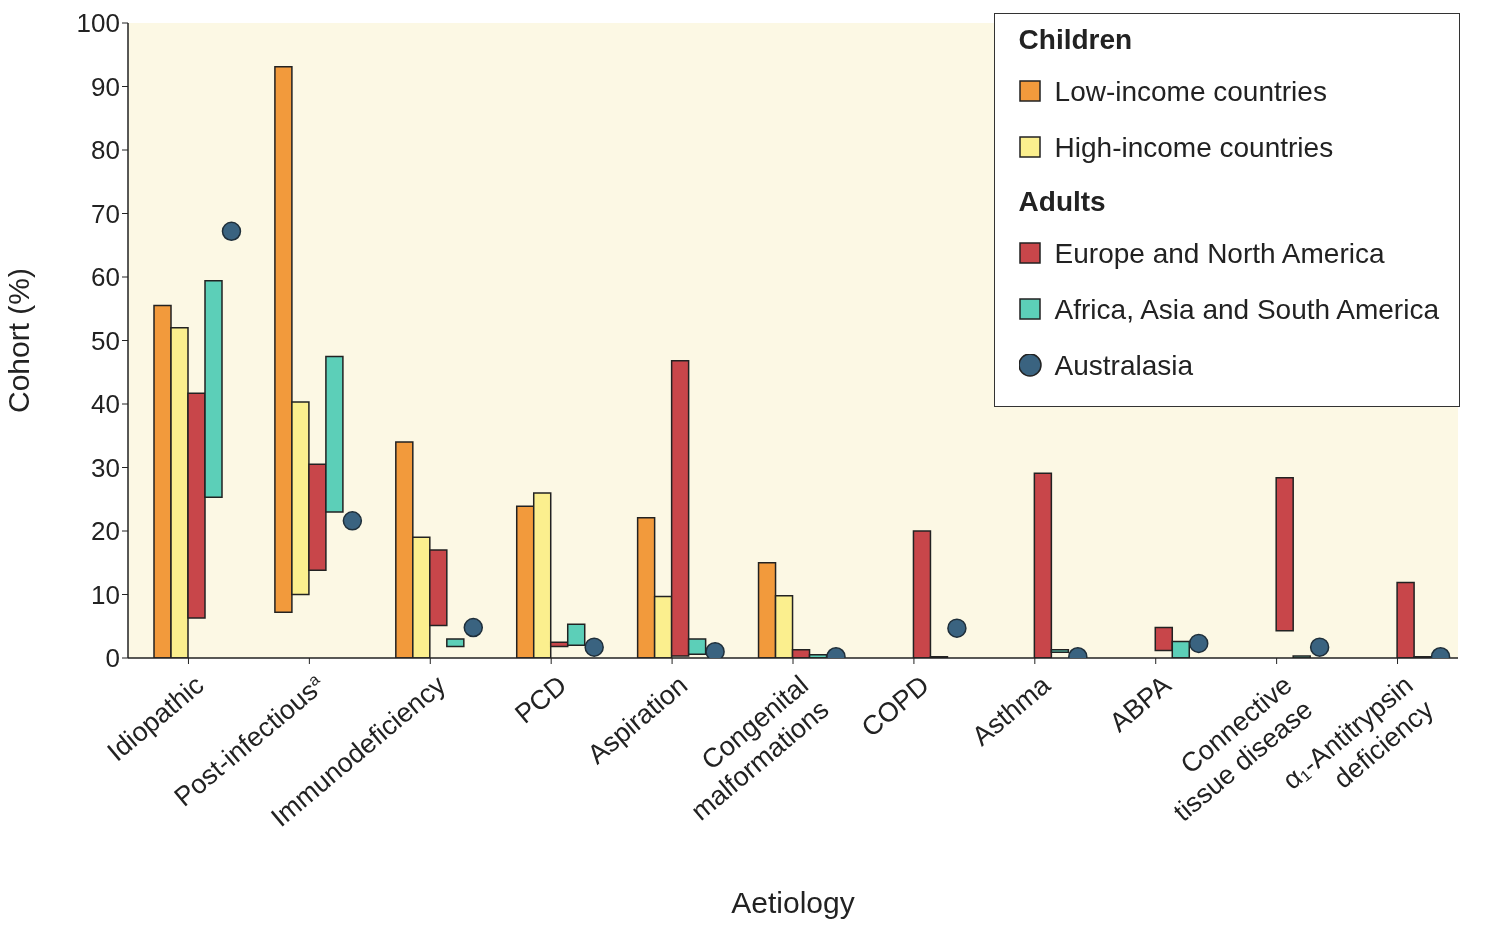 The width and height of the screenshot is (1491, 933). I want to click on x-tick-label: PCD, so click(541, 699).